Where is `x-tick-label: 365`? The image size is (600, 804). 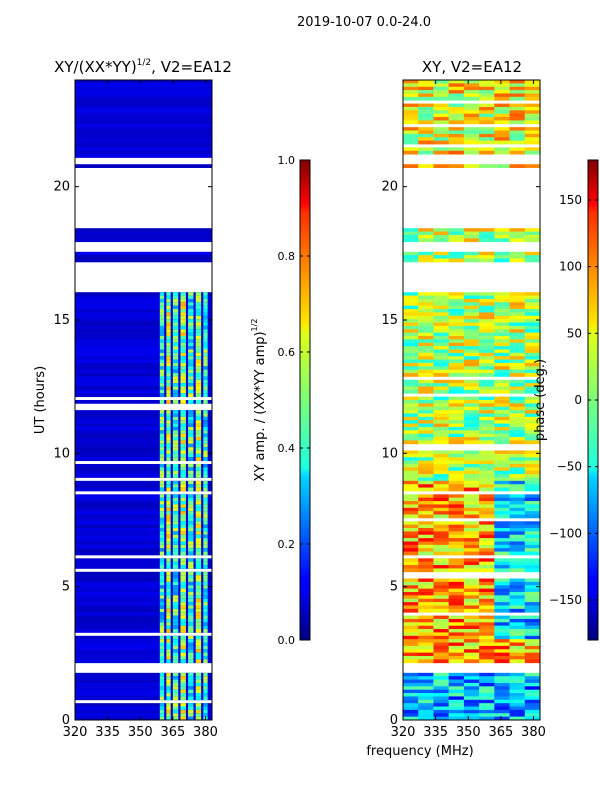 x-tick-label: 365 is located at coordinates (500, 732).